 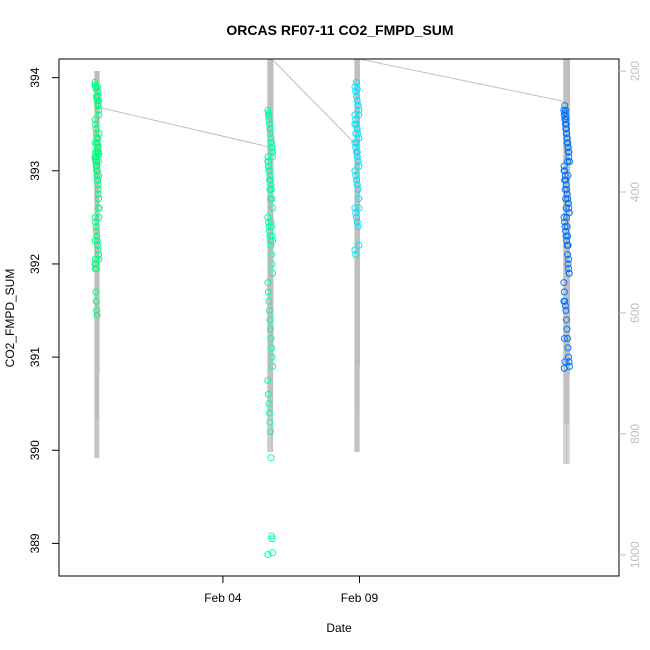 What do you see at coordinates (35, 170) in the screenshot?
I see `y-tick-label: 393` at bounding box center [35, 170].